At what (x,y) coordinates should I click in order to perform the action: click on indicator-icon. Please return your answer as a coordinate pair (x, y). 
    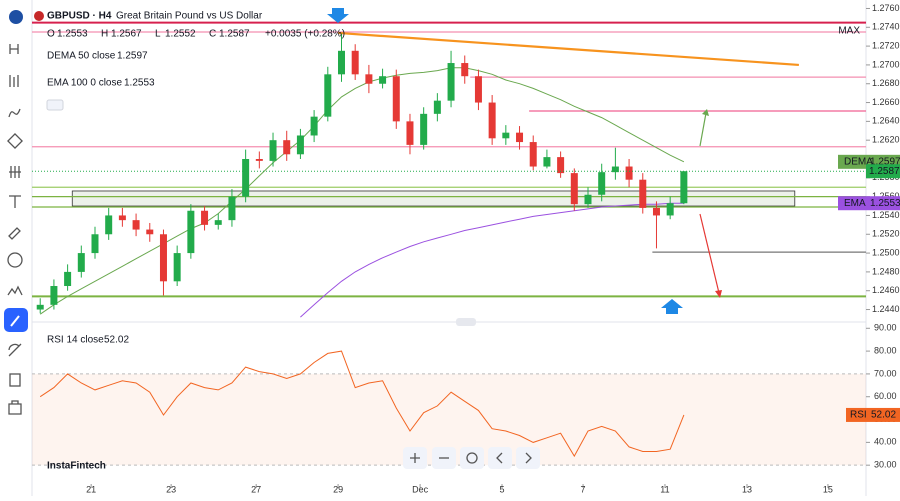
    Looking at the image, I should click on (14, 113).